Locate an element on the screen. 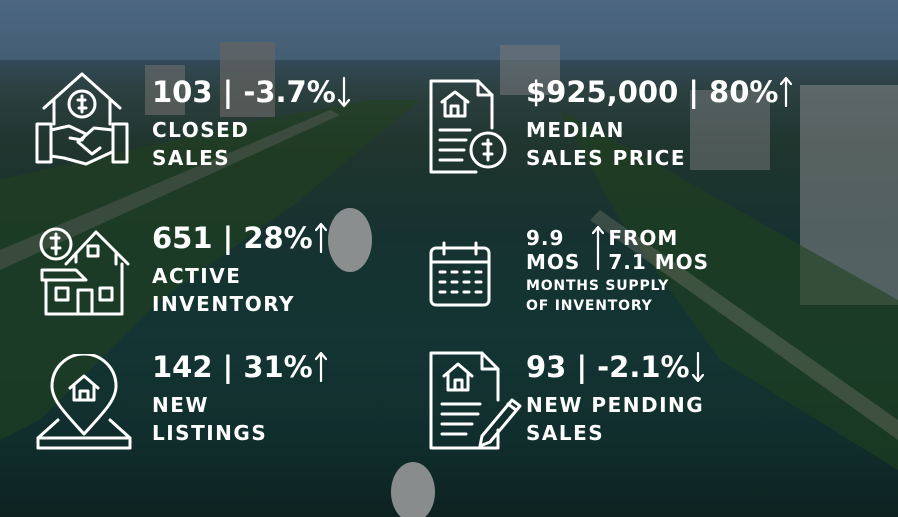 The height and width of the screenshot is (517, 898). calendar-icon is located at coordinates (460, 274).